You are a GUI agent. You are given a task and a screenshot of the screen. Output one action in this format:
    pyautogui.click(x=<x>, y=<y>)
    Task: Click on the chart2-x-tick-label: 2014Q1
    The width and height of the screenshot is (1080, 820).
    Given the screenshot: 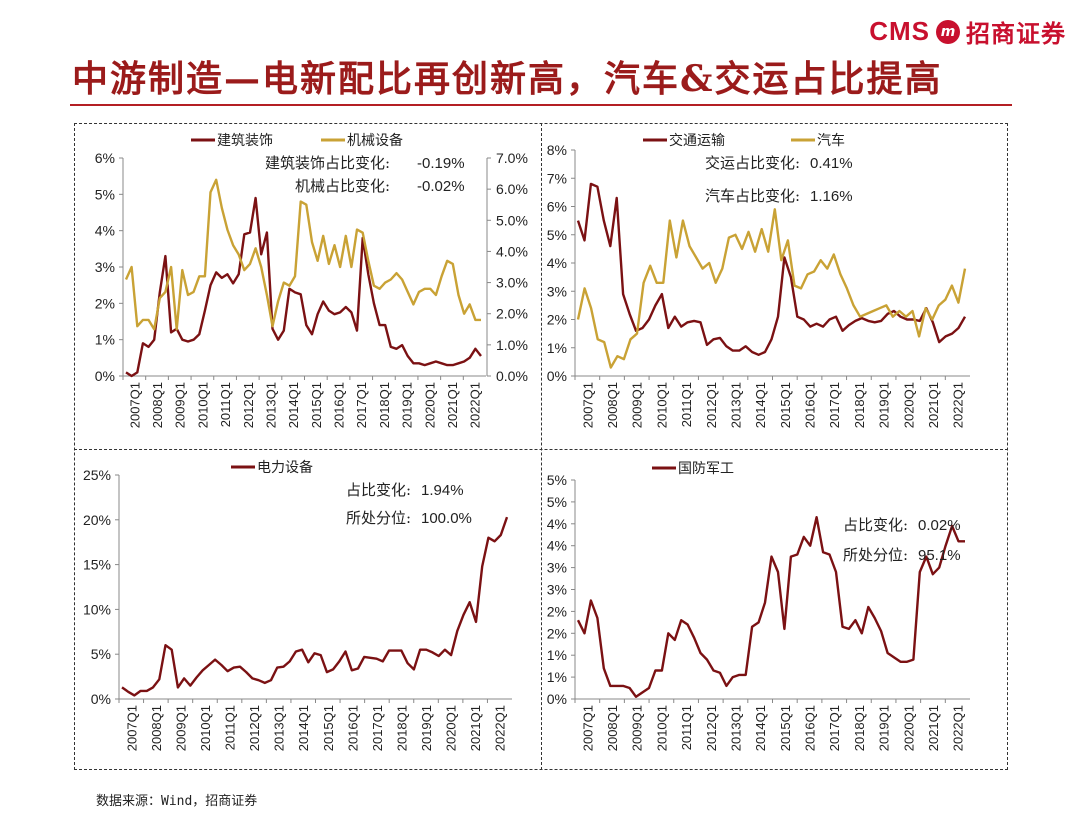 What is the action you would take?
    pyautogui.click(x=760, y=405)
    